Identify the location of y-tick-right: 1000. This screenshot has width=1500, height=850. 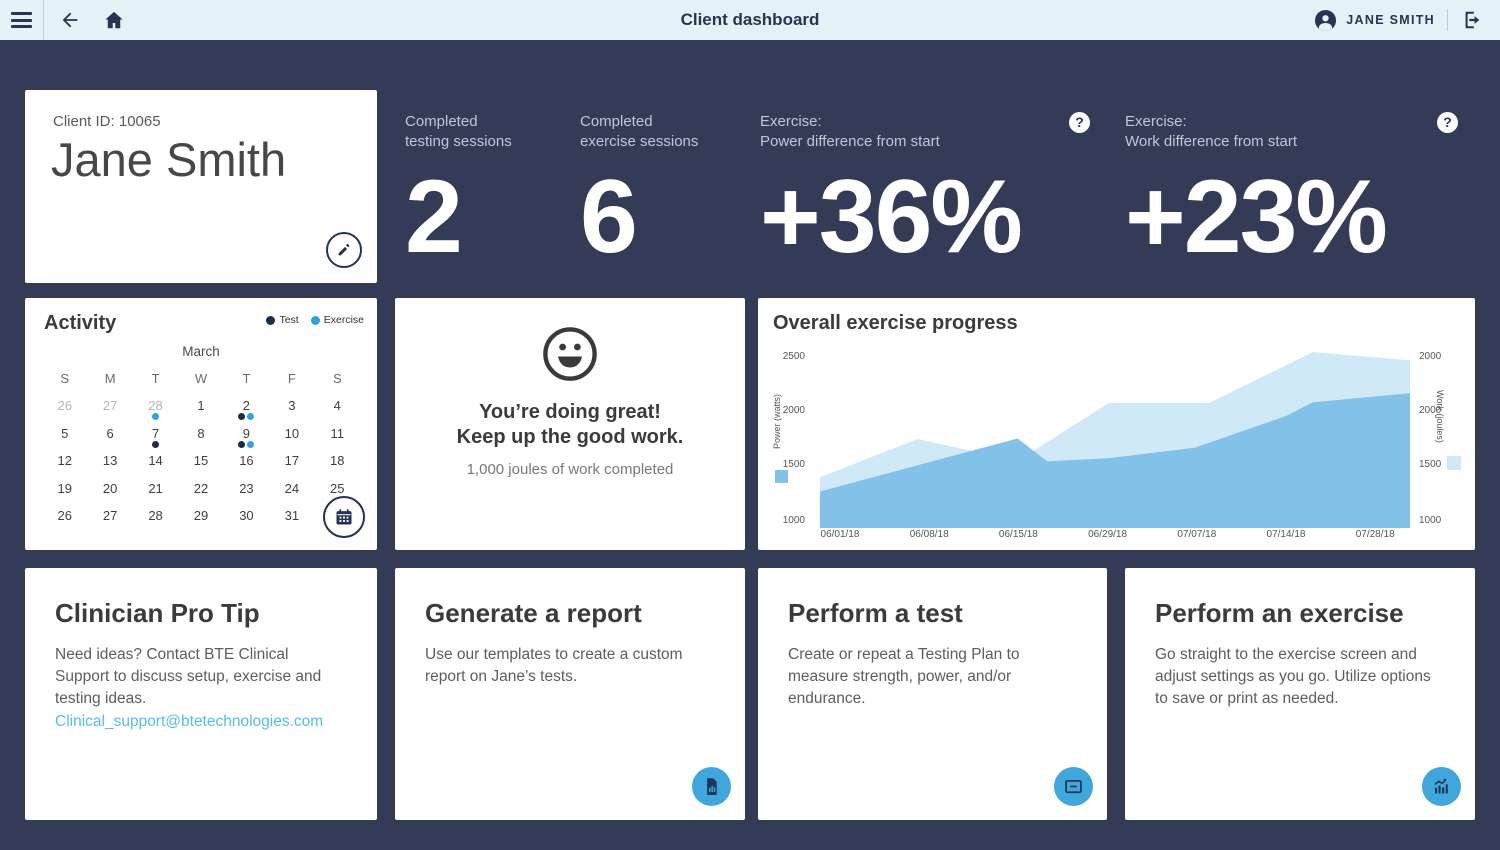
(1430, 520).